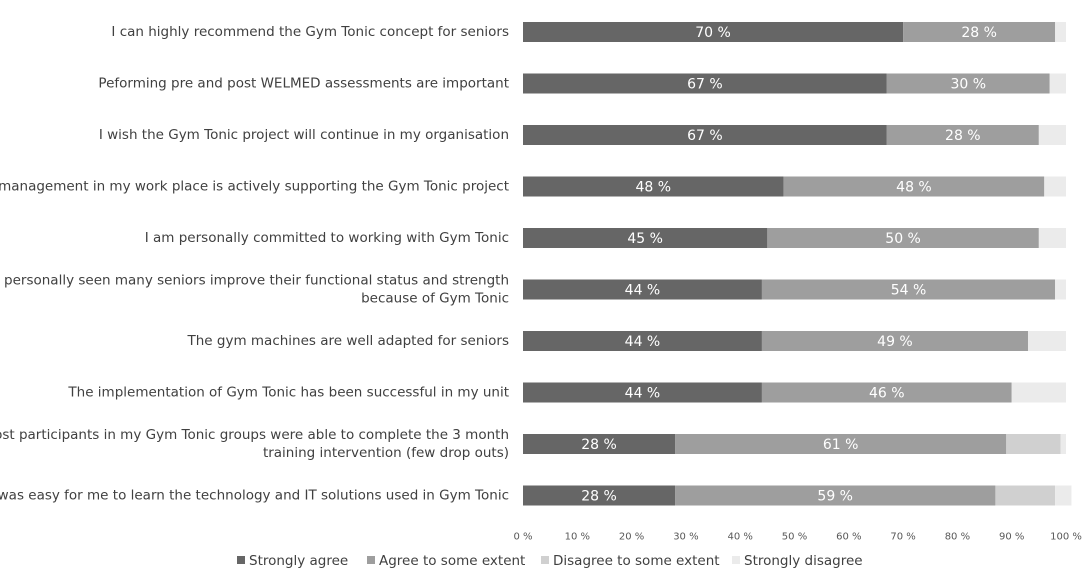  I want to click on data-label: 70 %, so click(713, 33).